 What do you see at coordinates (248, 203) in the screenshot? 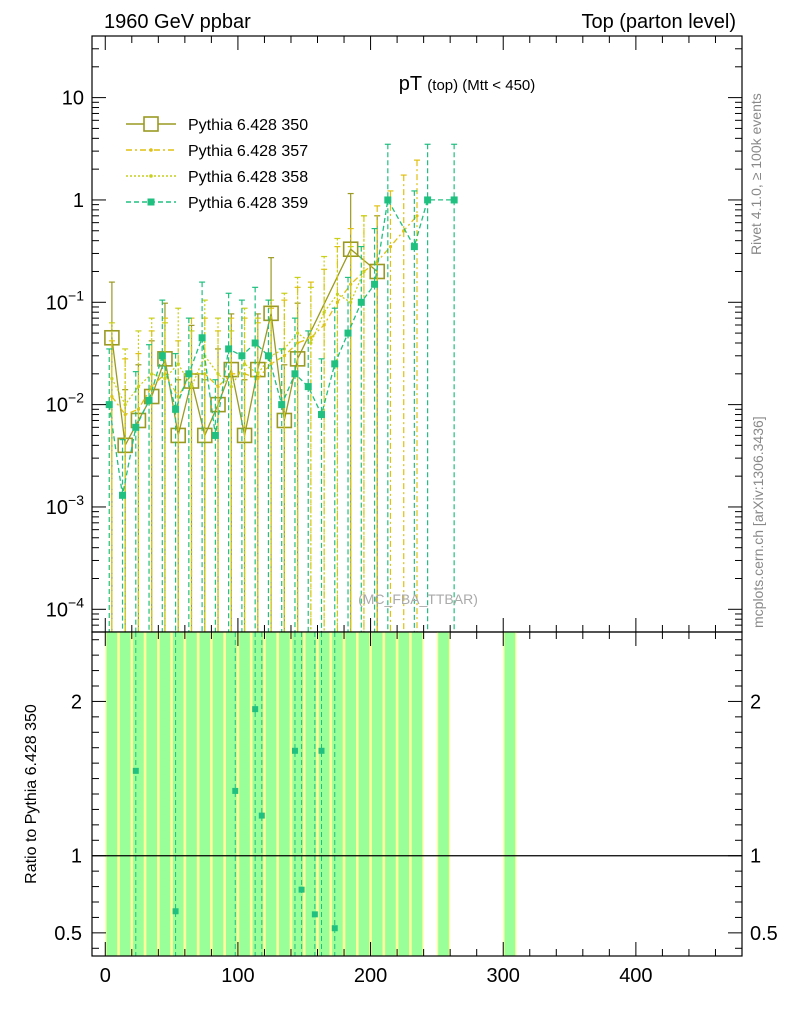
I see `legend-label: Pythia 6.428 359` at bounding box center [248, 203].